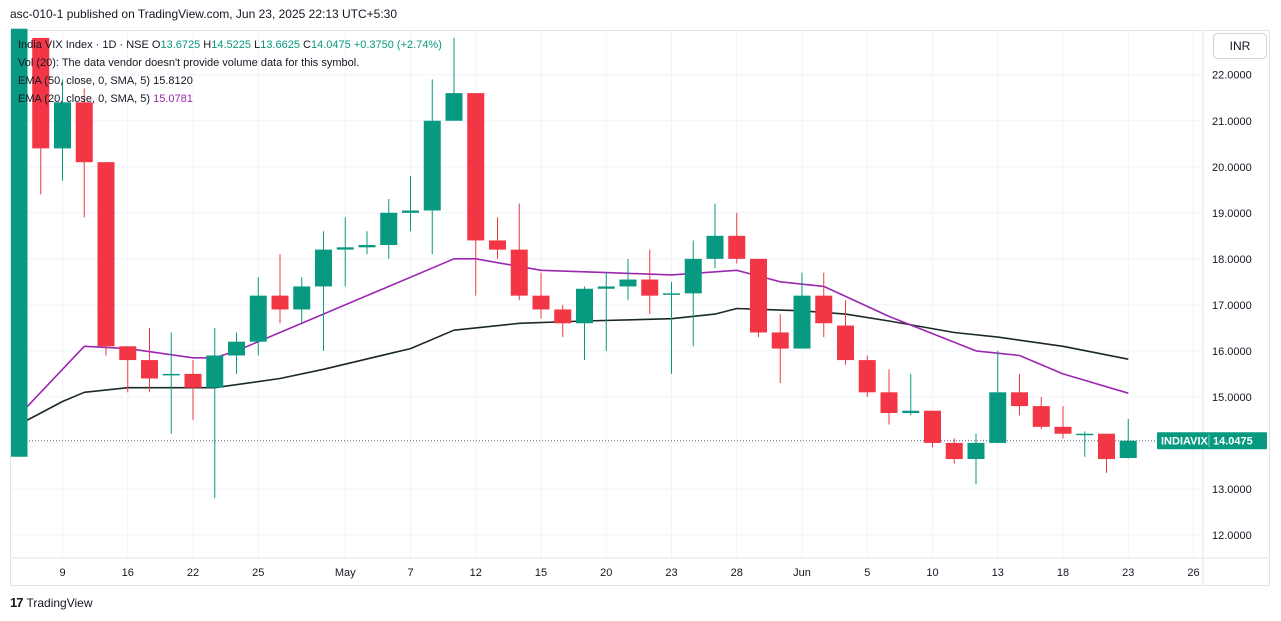 The width and height of the screenshot is (1281, 621). Describe the element at coordinates (1212, 441) in the screenshot. I see `last-price-label` at that location.